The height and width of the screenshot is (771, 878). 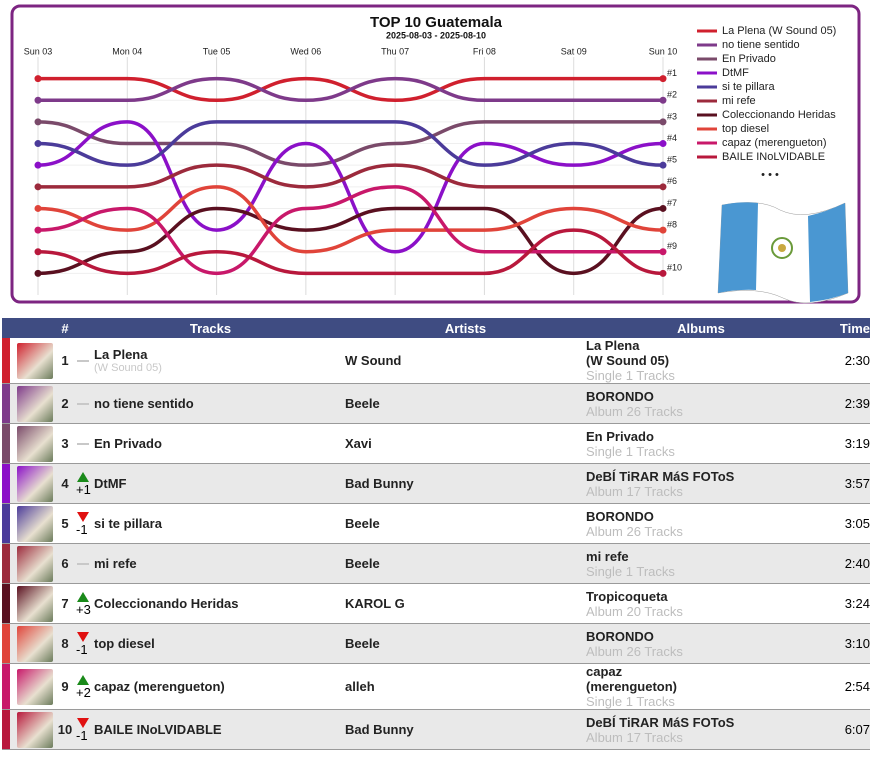 I want to click on album-cell: La Plena (W Sound 05) Single 1 Tracks, so click(x=701, y=361).